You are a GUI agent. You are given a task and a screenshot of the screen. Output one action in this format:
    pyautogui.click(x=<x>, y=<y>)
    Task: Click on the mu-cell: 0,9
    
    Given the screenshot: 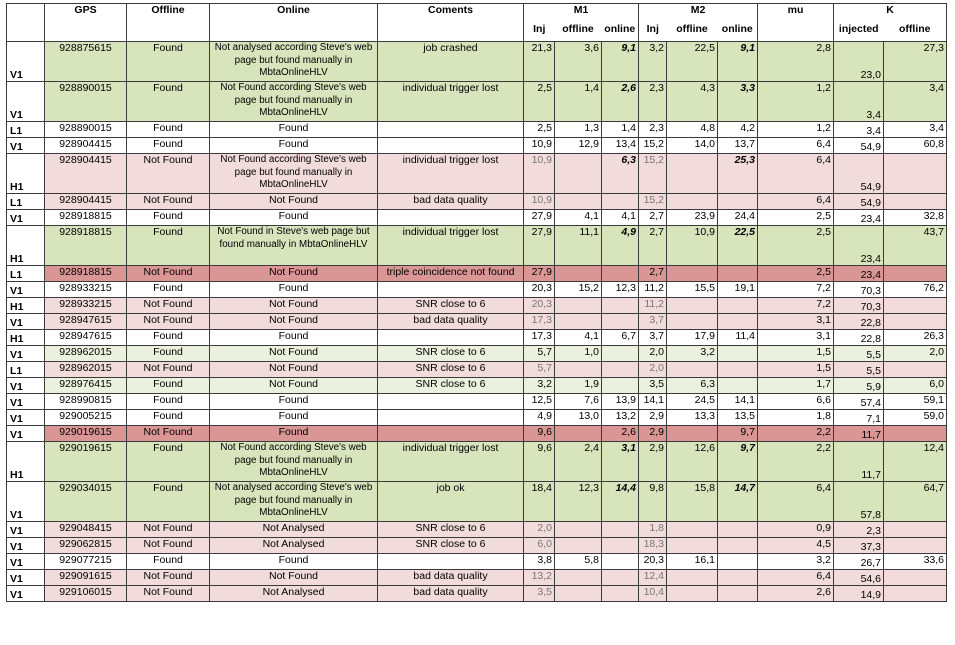 What is the action you would take?
    pyautogui.click(x=795, y=529)
    